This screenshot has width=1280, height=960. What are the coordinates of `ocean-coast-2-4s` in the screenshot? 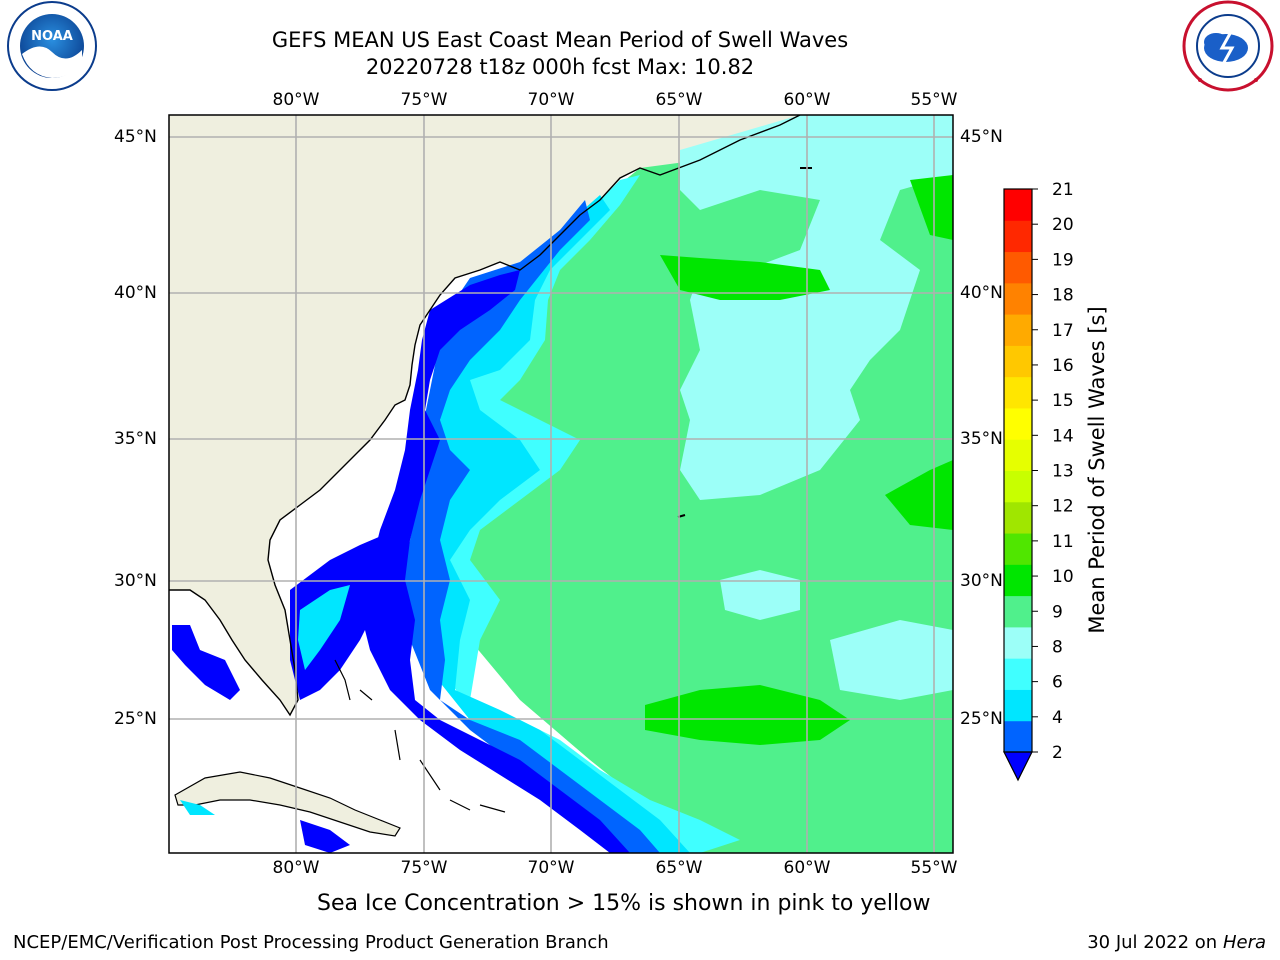 It's located at (530, 526).